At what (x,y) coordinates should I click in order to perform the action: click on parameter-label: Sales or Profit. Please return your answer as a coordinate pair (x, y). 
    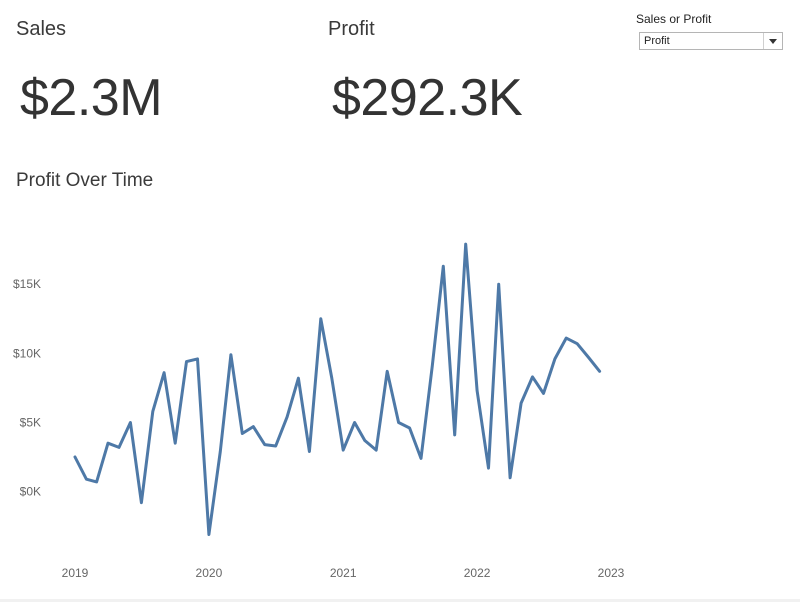
    Looking at the image, I should click on (674, 19).